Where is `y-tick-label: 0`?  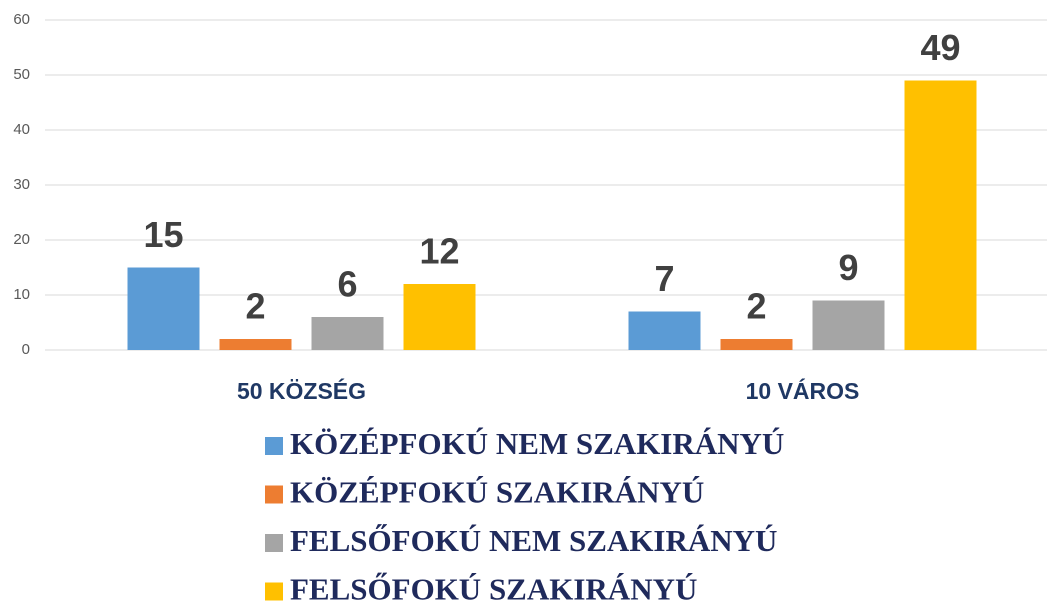 y-tick-label: 0 is located at coordinates (26, 349).